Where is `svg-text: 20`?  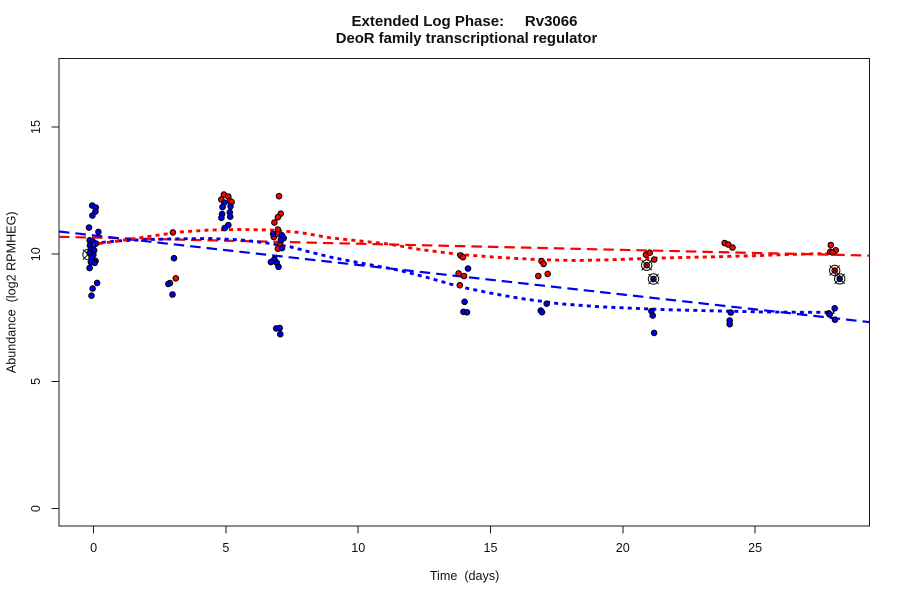
svg-text: 20 is located at coordinates (623, 548).